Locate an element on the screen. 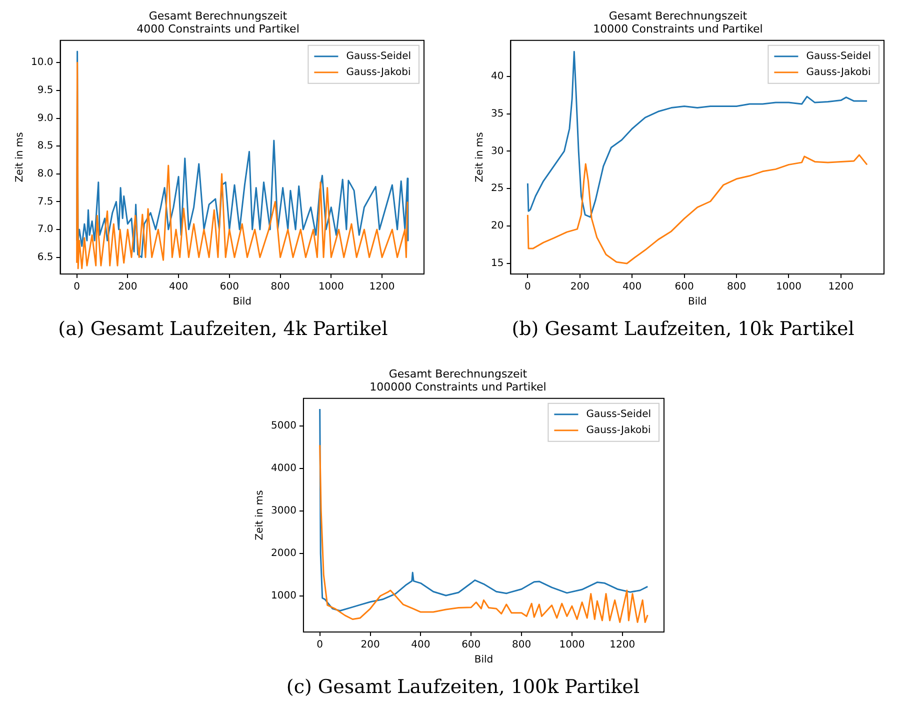 This screenshot has height=722, width=910. y-tick-label: 20 is located at coordinates (497, 226).